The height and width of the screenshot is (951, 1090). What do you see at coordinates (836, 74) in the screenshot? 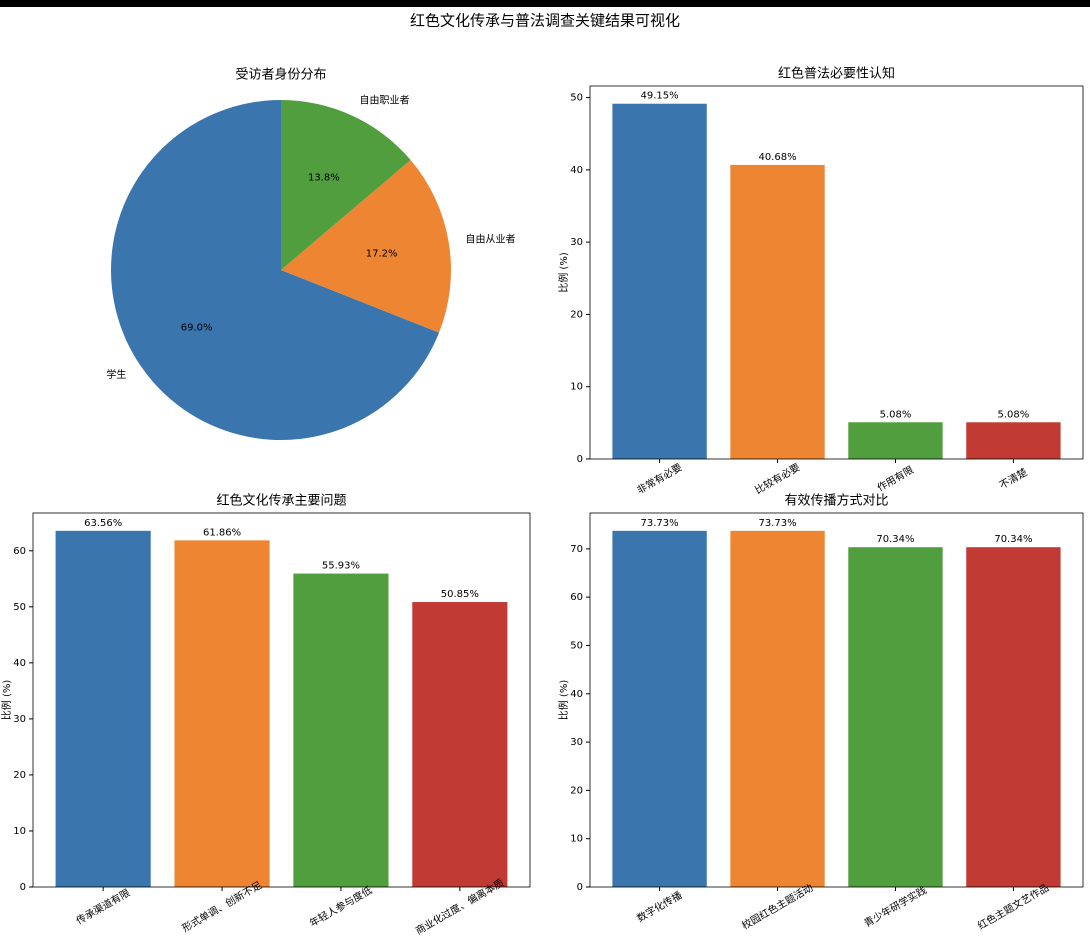
I see `chart-title: 红色普法必要性认知` at bounding box center [836, 74].